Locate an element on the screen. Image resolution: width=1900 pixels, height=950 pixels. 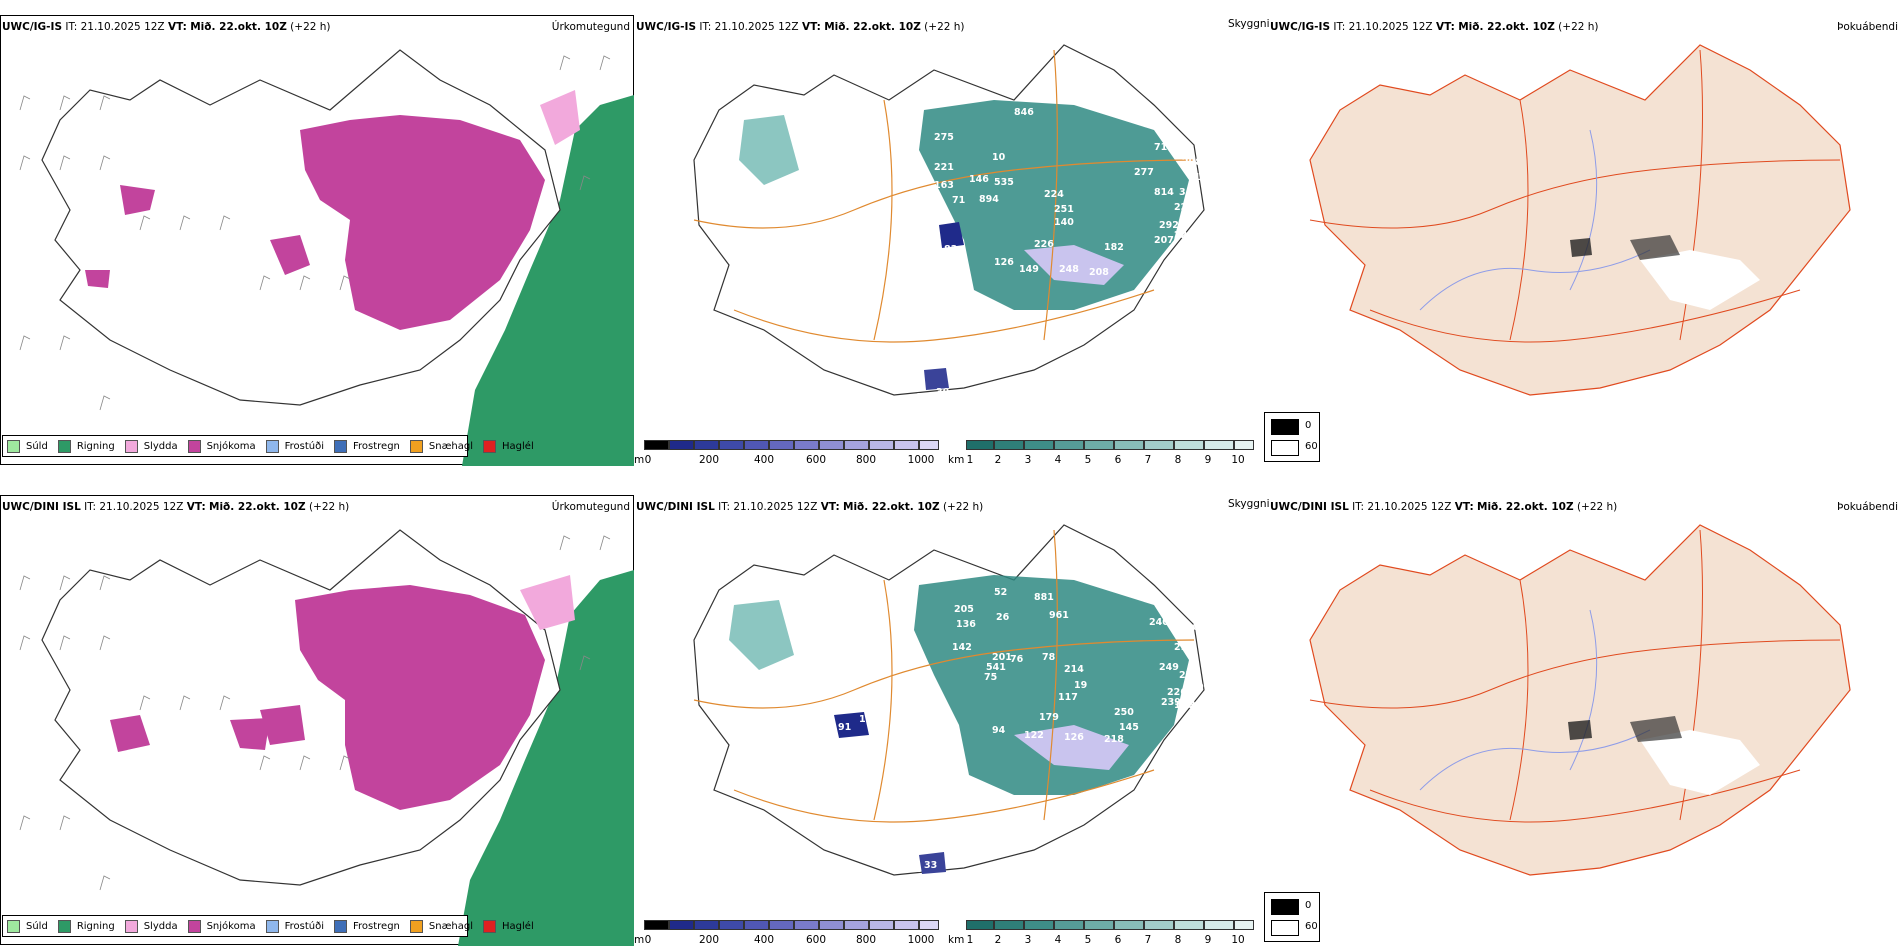
cloud-base-label: 146 is located at coordinates (979, 179).